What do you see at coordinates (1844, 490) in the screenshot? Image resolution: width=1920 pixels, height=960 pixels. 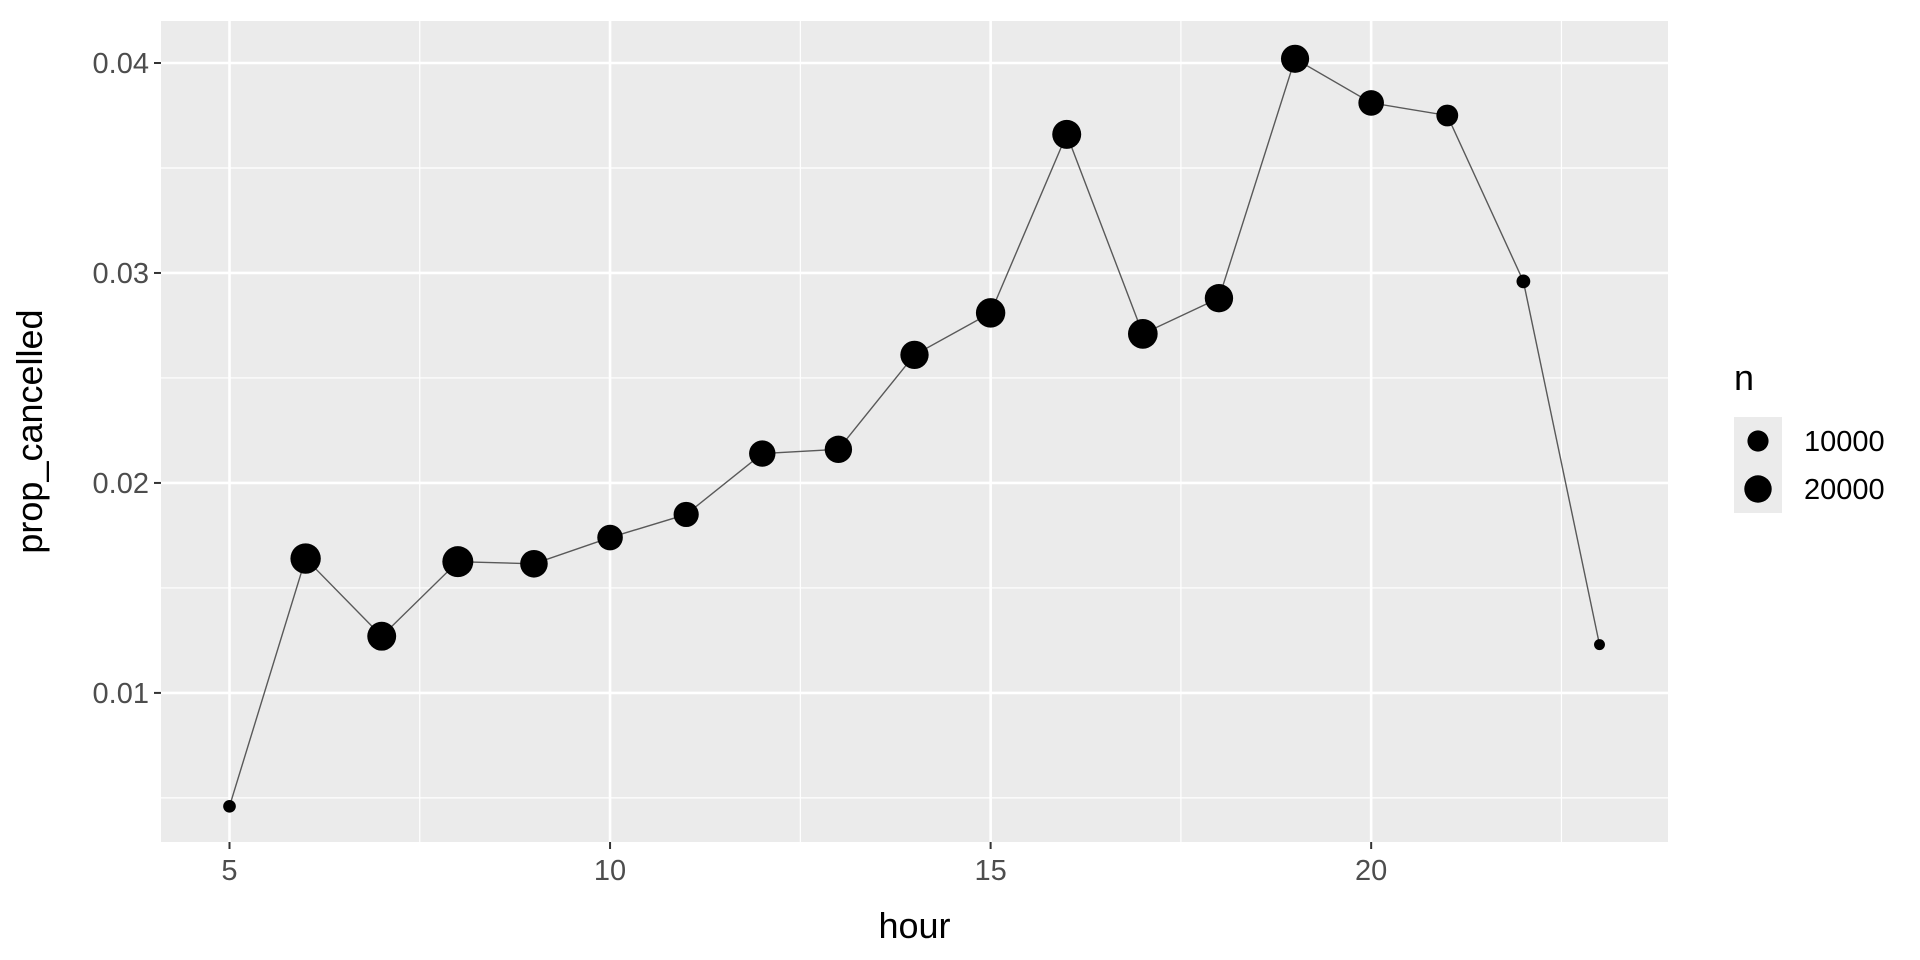 I see `legend-entry-label: 20000` at bounding box center [1844, 490].